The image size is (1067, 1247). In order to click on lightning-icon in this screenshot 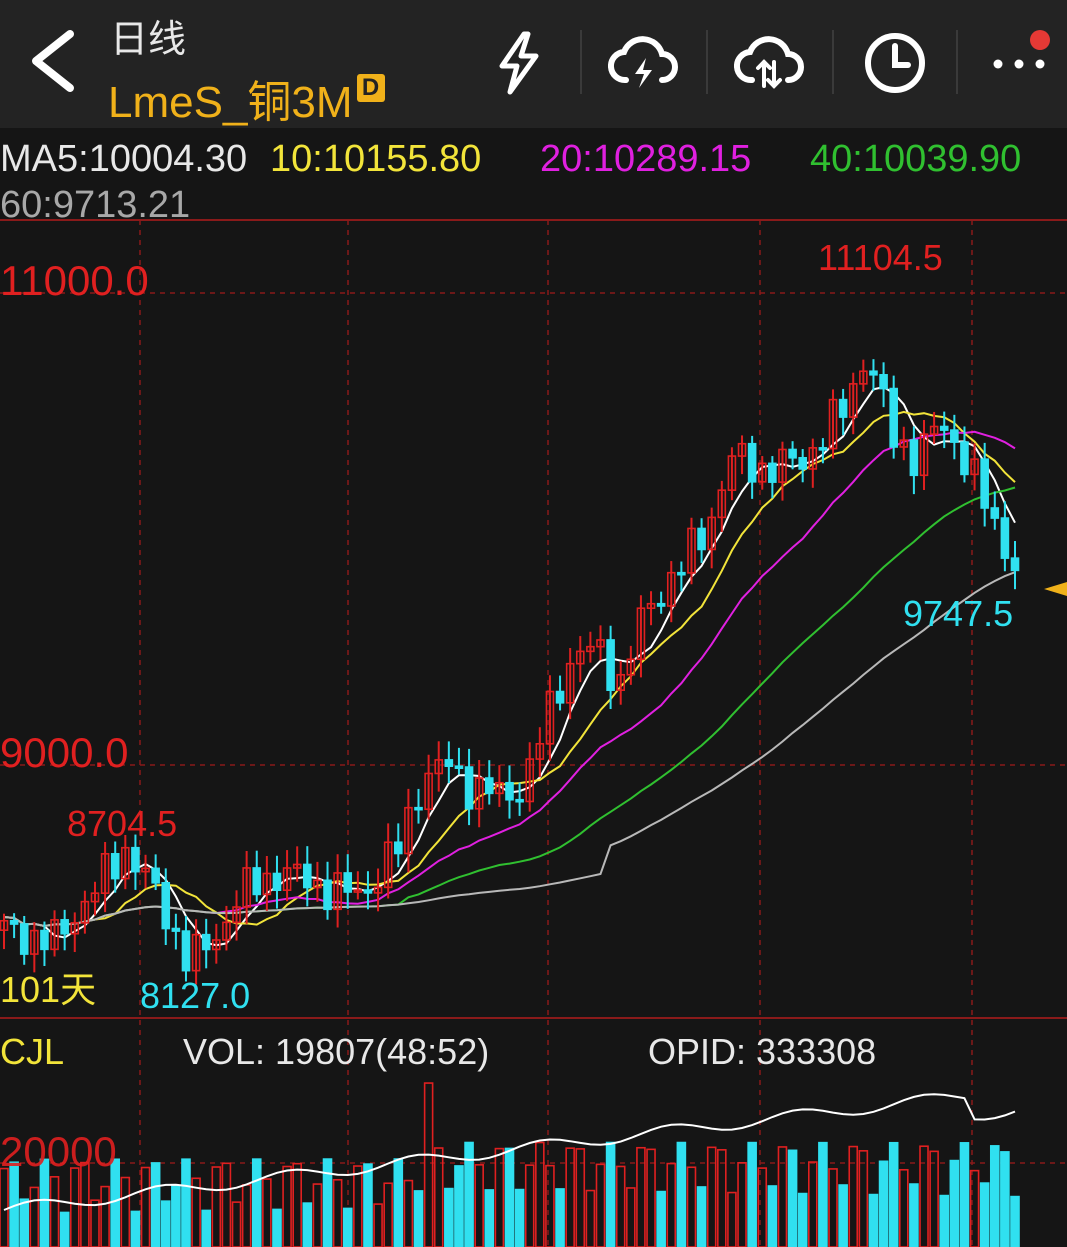, I will do `click(519, 63)`.